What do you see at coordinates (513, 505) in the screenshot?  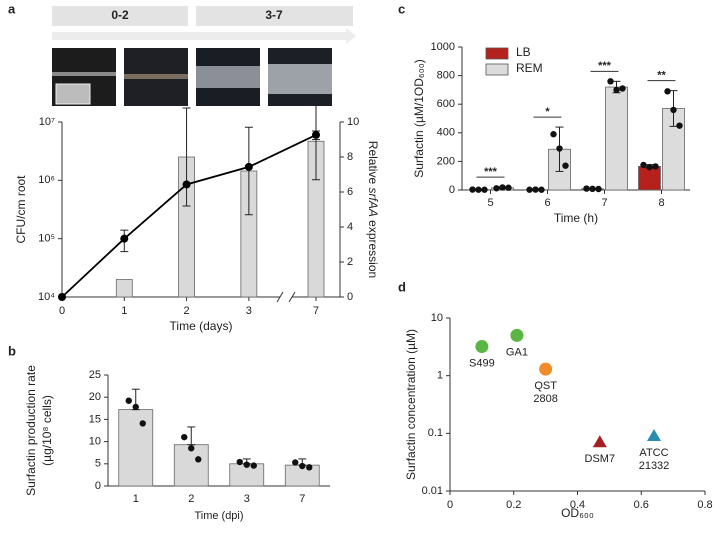 I see `x-tick-label: 0.2` at bounding box center [513, 505].